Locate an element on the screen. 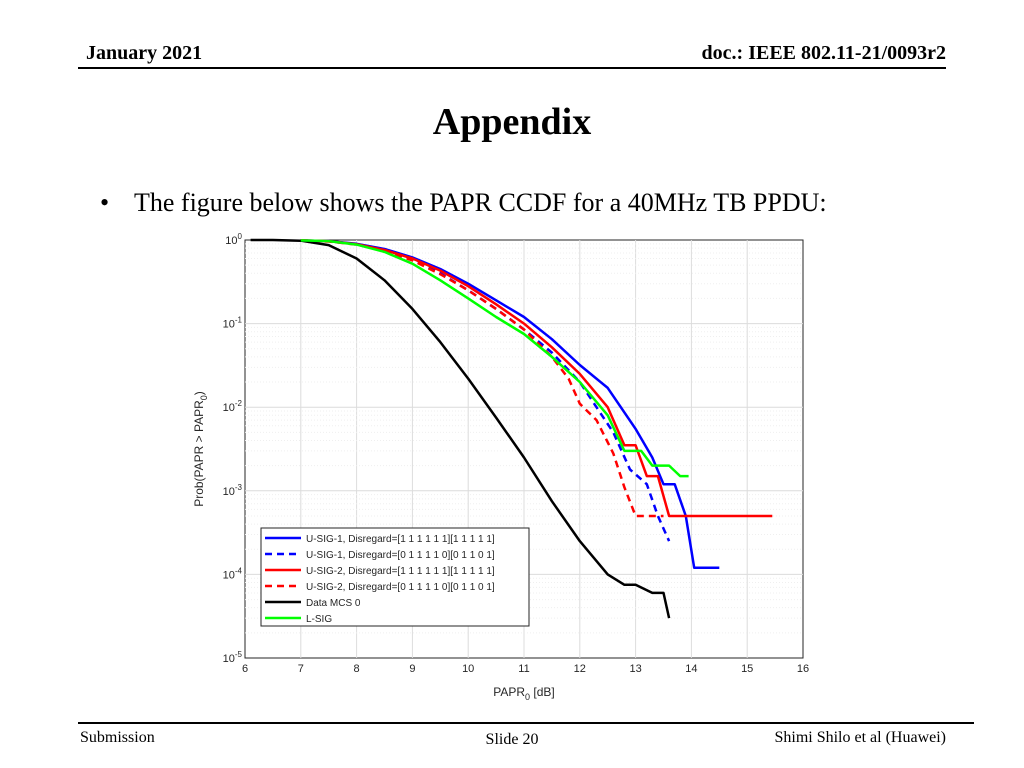 This screenshot has height=768, width=1024. x-tick-label: 11 is located at coordinates (523, 669).